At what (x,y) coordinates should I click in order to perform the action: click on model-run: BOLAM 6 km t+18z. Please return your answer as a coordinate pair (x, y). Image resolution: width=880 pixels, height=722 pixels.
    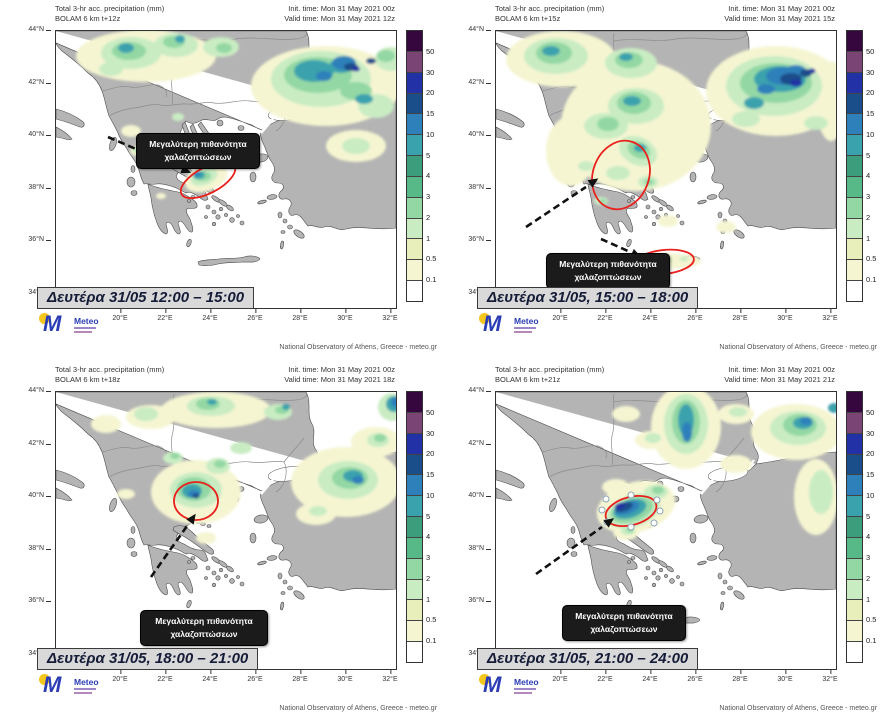
    Looking at the image, I should click on (88, 380).